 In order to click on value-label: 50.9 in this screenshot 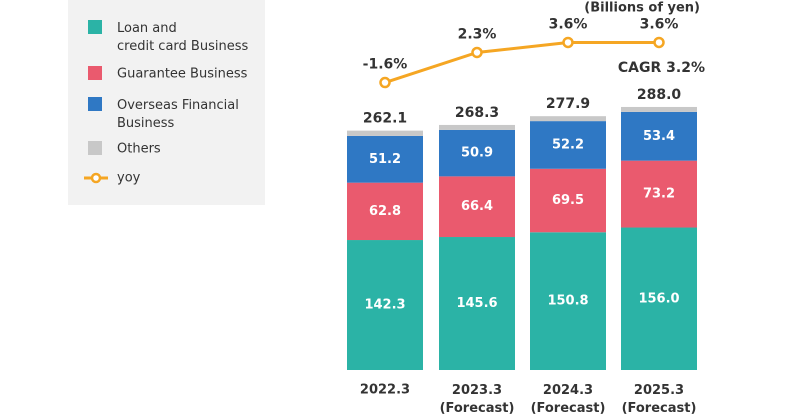, I will do `click(477, 153)`.